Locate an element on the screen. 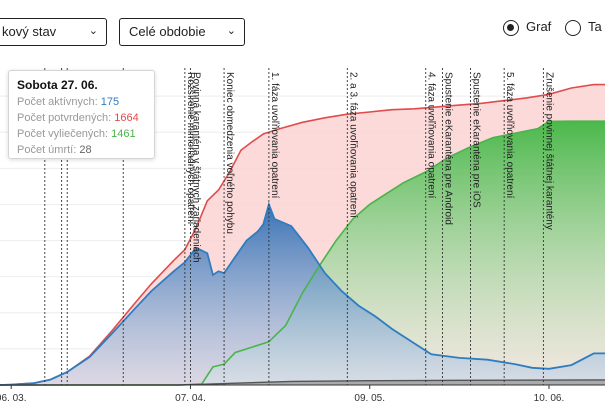  x-tick-label: 06. 03. is located at coordinates (13, 398).